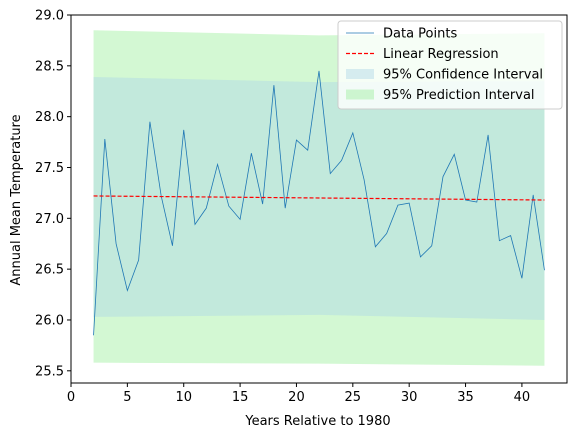 This screenshot has width=576, height=437. What do you see at coordinates (71, 397) in the screenshot?
I see `x-tick-label: 0` at bounding box center [71, 397].